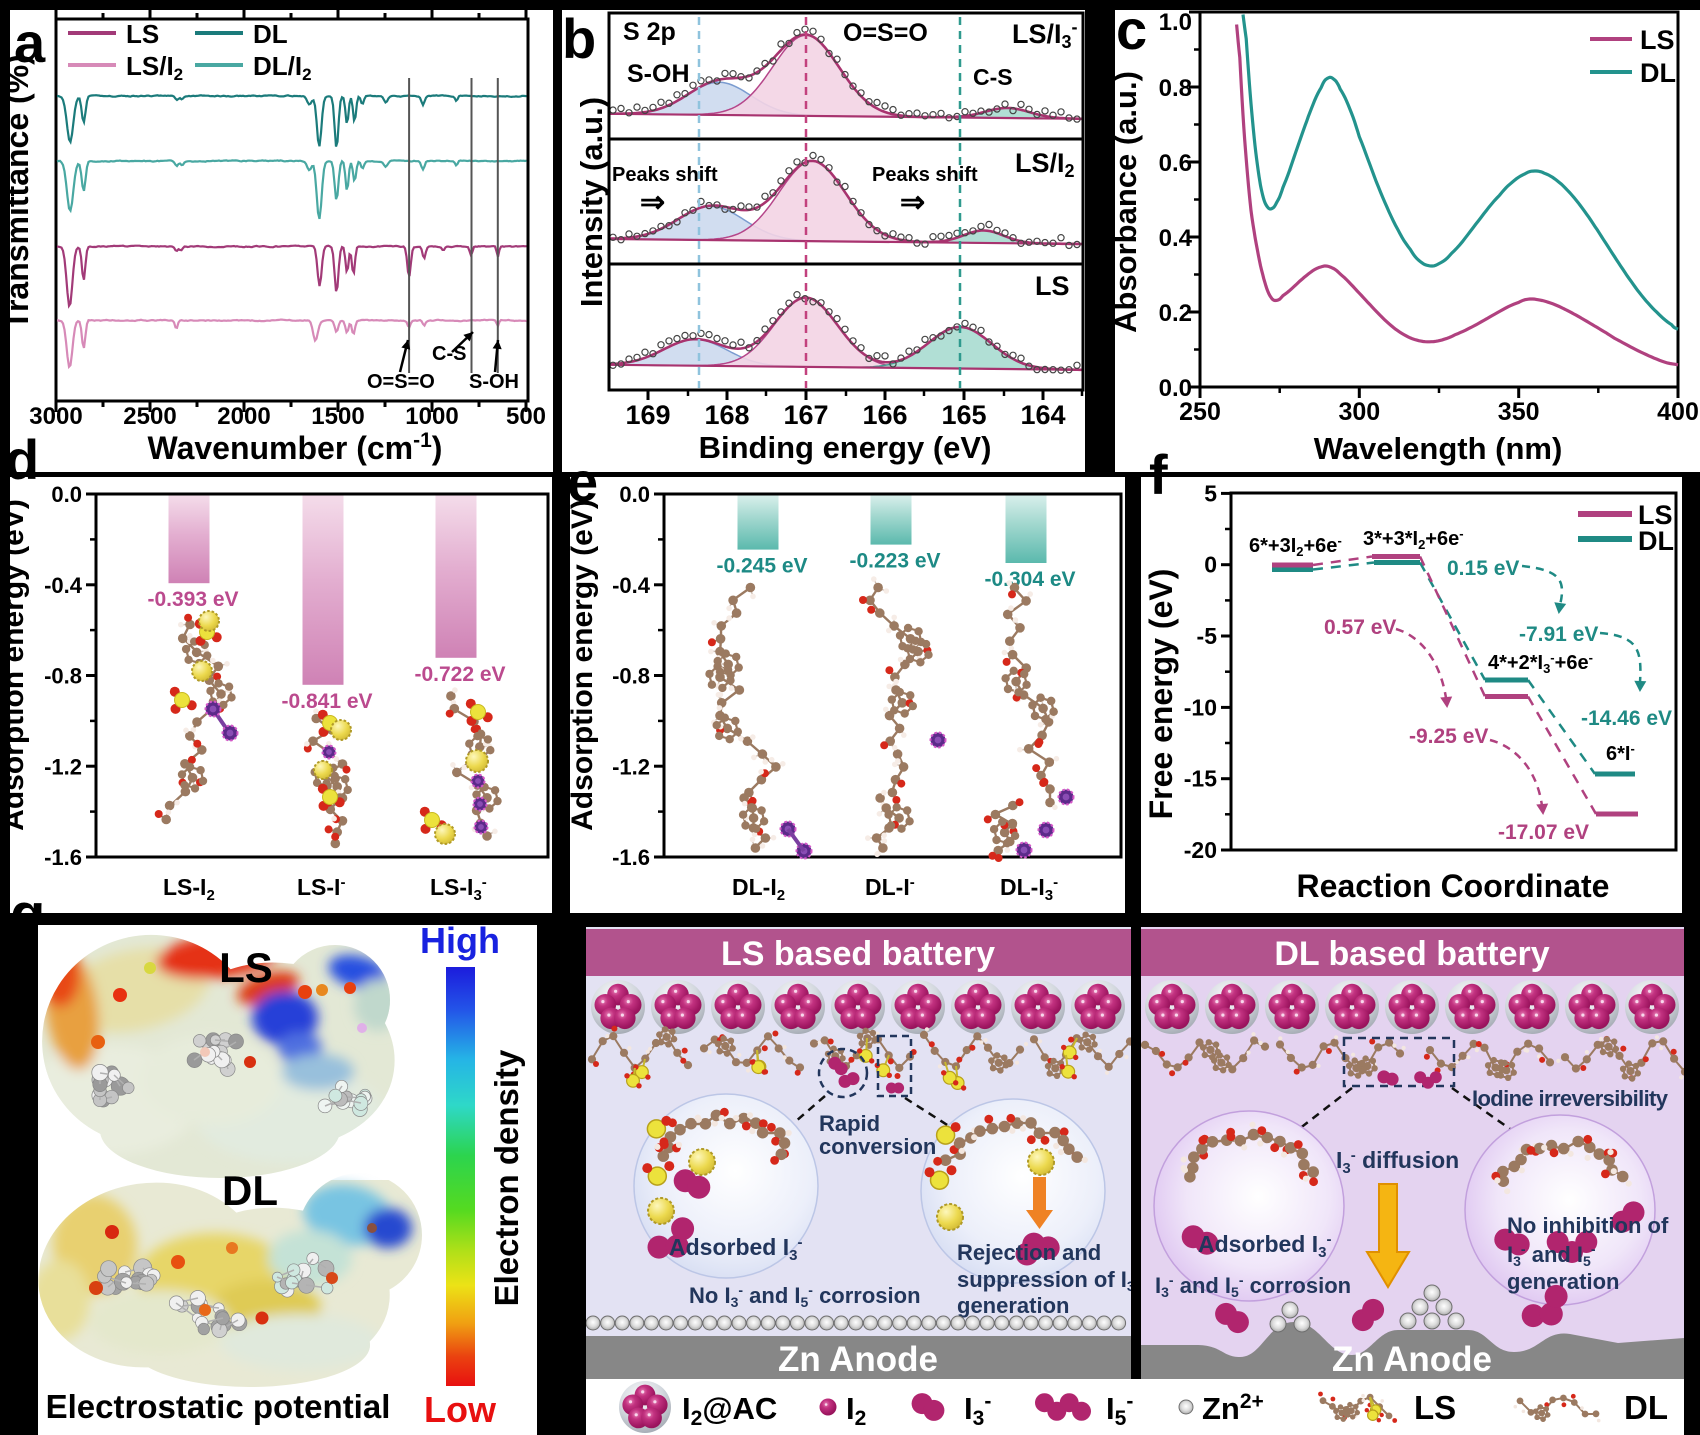 This screenshot has height=1435, width=1700. What do you see at coordinates (858, 954) in the screenshot?
I see `svg-text: LS based battery` at bounding box center [858, 954].